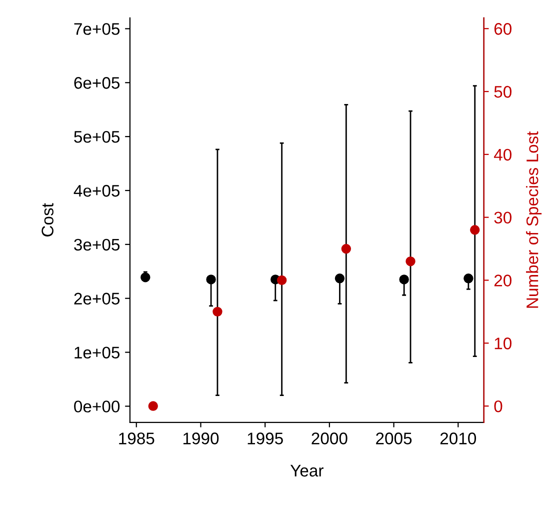 This screenshot has height=512, width=553. I want to click on x-tick-label: 1995, so click(265, 438).